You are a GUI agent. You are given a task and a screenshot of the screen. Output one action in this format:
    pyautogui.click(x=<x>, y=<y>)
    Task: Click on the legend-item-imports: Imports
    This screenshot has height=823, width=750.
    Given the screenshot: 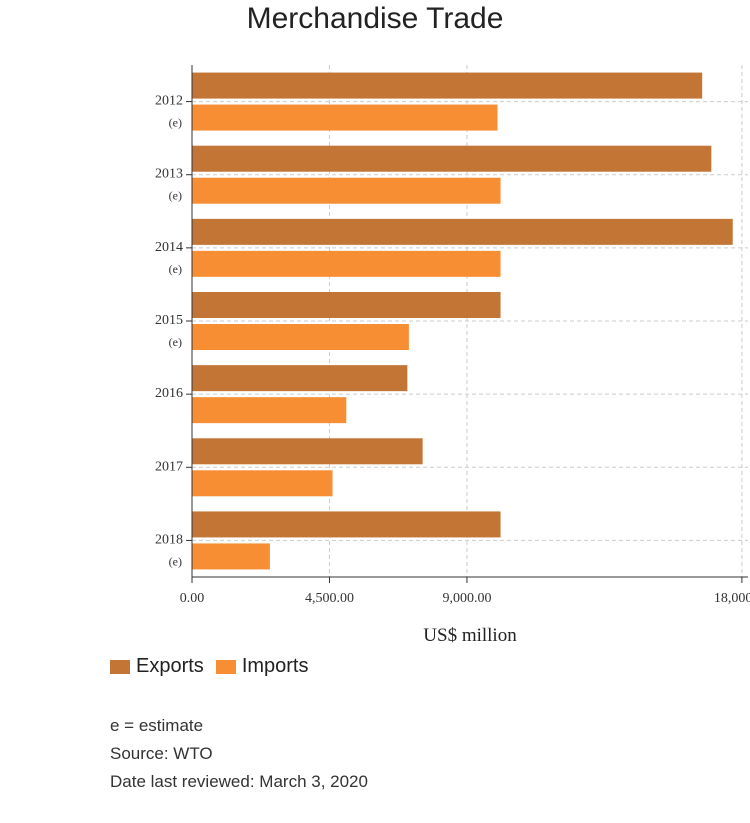 What is the action you would take?
    pyautogui.click(x=262, y=666)
    